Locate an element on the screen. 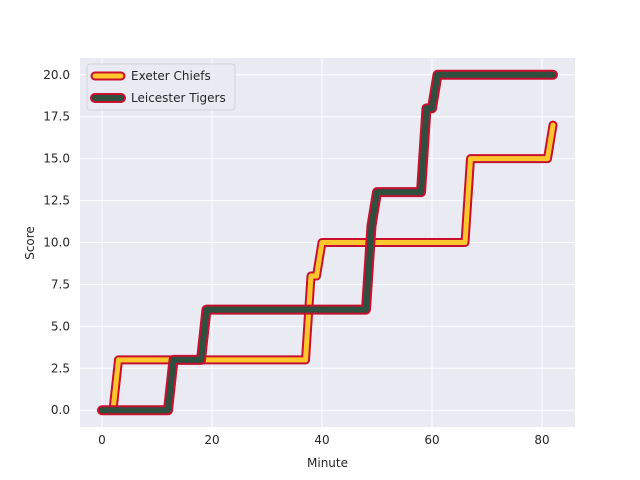 The width and height of the screenshot is (640, 480). legend-item: Leicester Tigers is located at coordinates (158, 98).